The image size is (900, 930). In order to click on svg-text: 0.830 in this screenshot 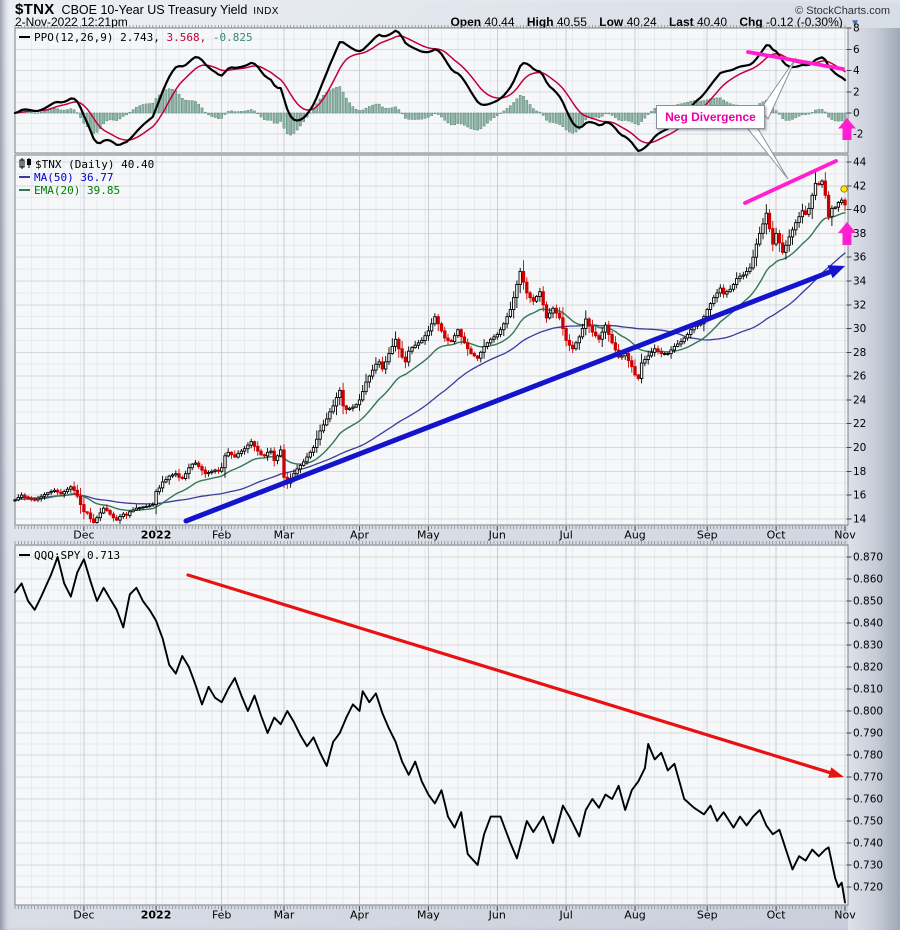, I will do `click(868, 645)`.